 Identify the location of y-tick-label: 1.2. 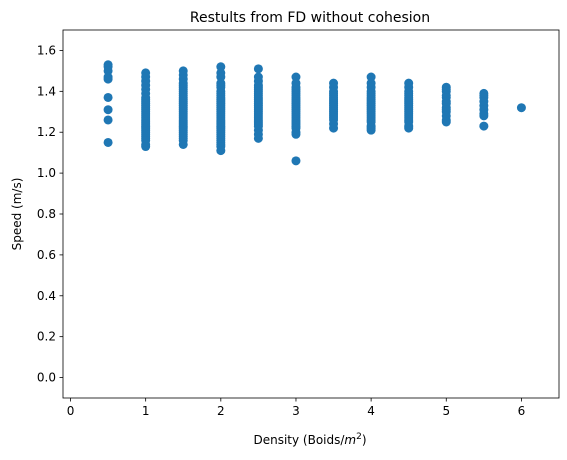
(46, 132).